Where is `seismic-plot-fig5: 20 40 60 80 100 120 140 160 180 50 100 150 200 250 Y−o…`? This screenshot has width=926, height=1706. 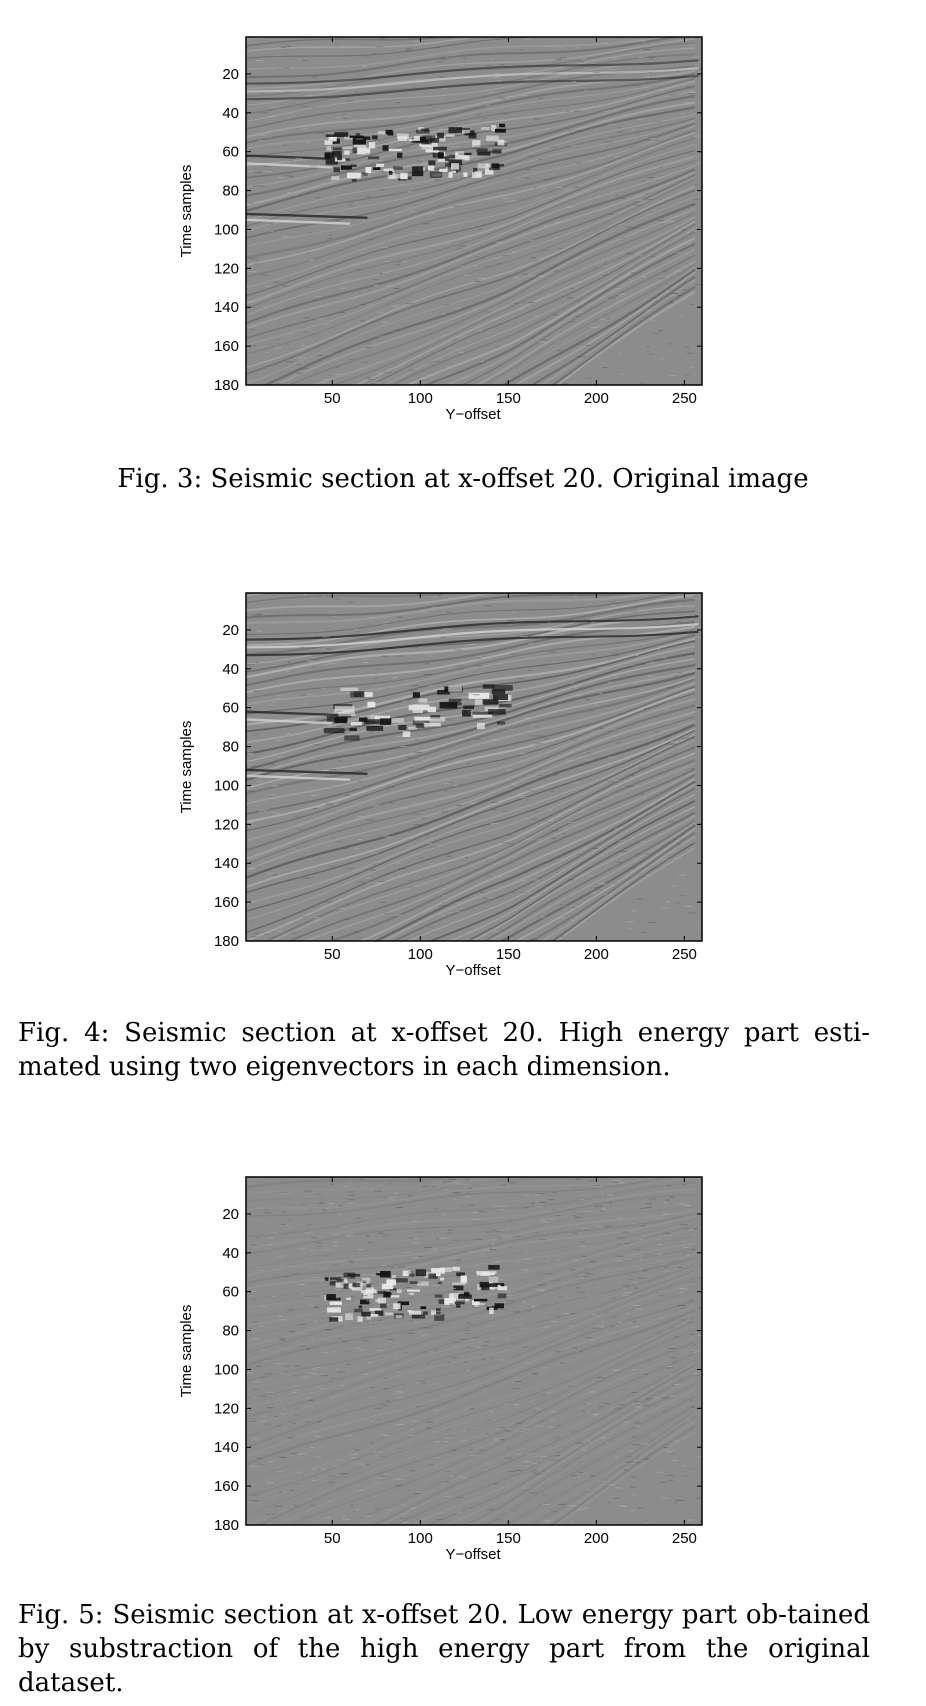 seismic-plot-fig5: 20 40 60 80 100 120 140 160 180 50 100 150 200 250 Y−o… is located at coordinates (440, 1369).